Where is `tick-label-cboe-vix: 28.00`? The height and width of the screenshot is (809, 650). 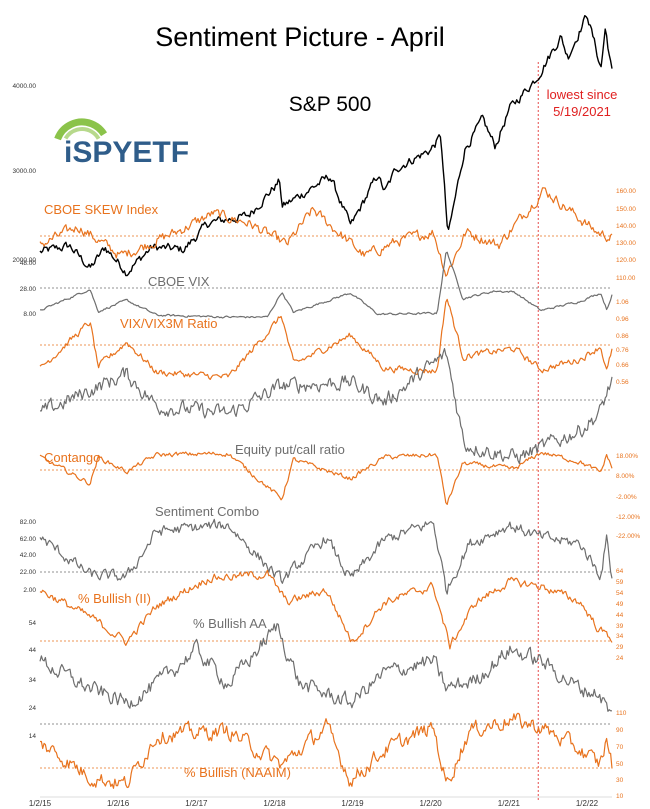 tick-label-cboe-vix: 28.00 is located at coordinates (28, 289).